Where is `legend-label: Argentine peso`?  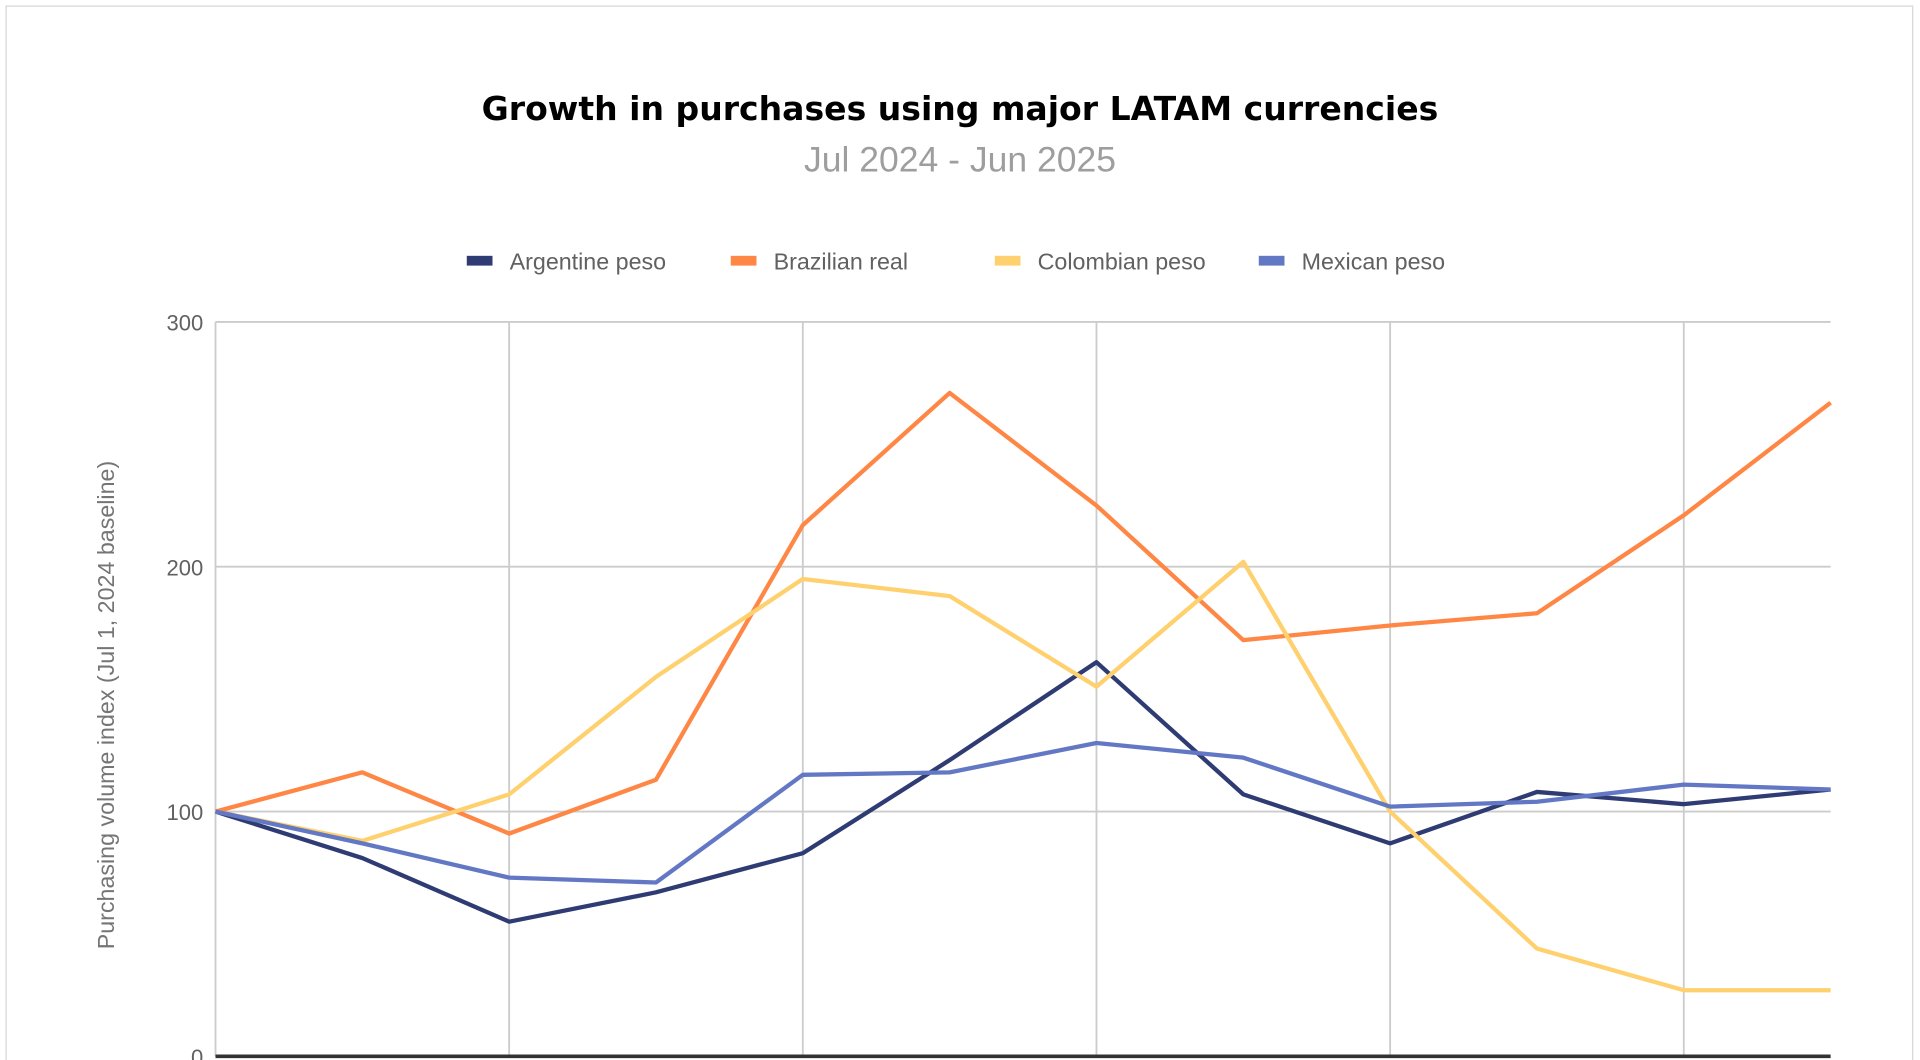 legend-label: Argentine peso is located at coordinates (588, 261).